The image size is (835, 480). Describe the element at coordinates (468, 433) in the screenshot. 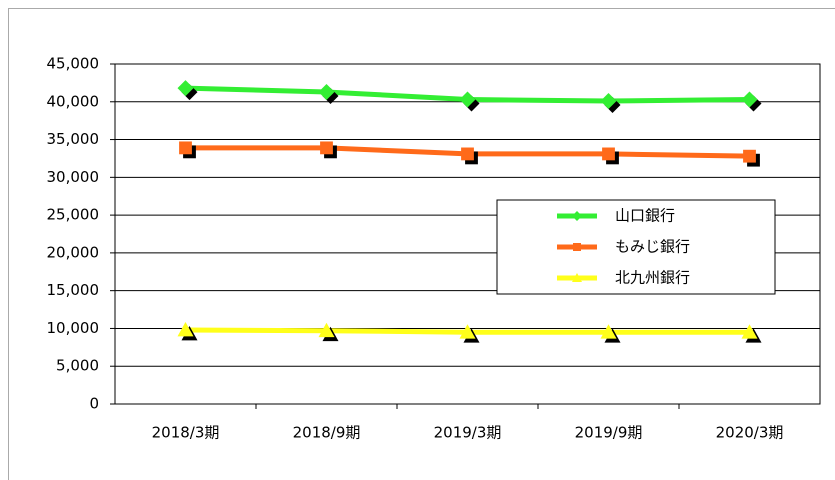

I see `x-tick-label: 2019/3期` at that location.